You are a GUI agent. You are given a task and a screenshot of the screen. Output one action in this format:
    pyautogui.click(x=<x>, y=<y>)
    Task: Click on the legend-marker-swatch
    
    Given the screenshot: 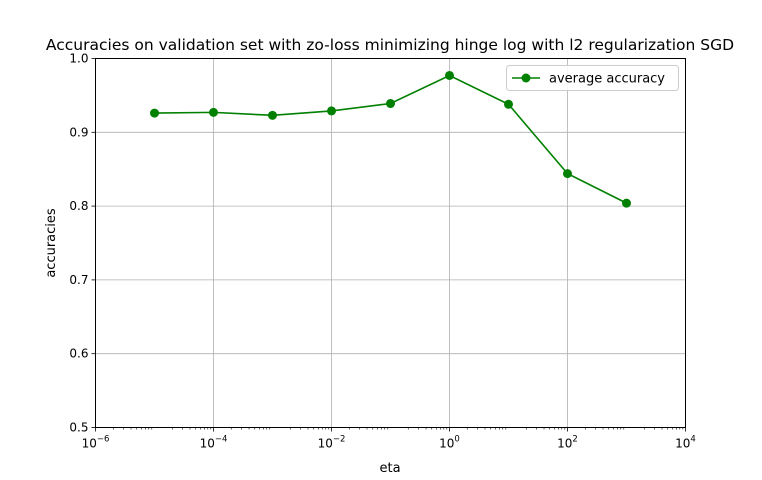 What is the action you would take?
    pyautogui.click(x=526, y=78)
    